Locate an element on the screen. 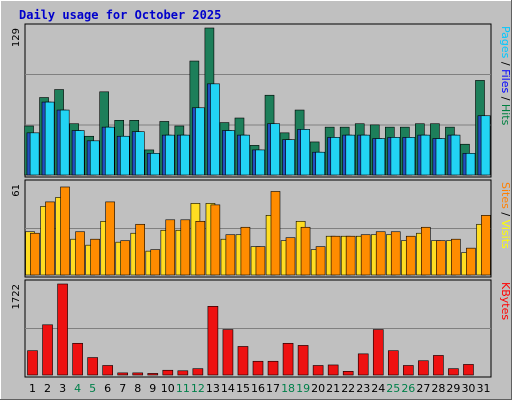  panel-hits-pages-files-ymax-label: 129 is located at coordinates (16, 37).